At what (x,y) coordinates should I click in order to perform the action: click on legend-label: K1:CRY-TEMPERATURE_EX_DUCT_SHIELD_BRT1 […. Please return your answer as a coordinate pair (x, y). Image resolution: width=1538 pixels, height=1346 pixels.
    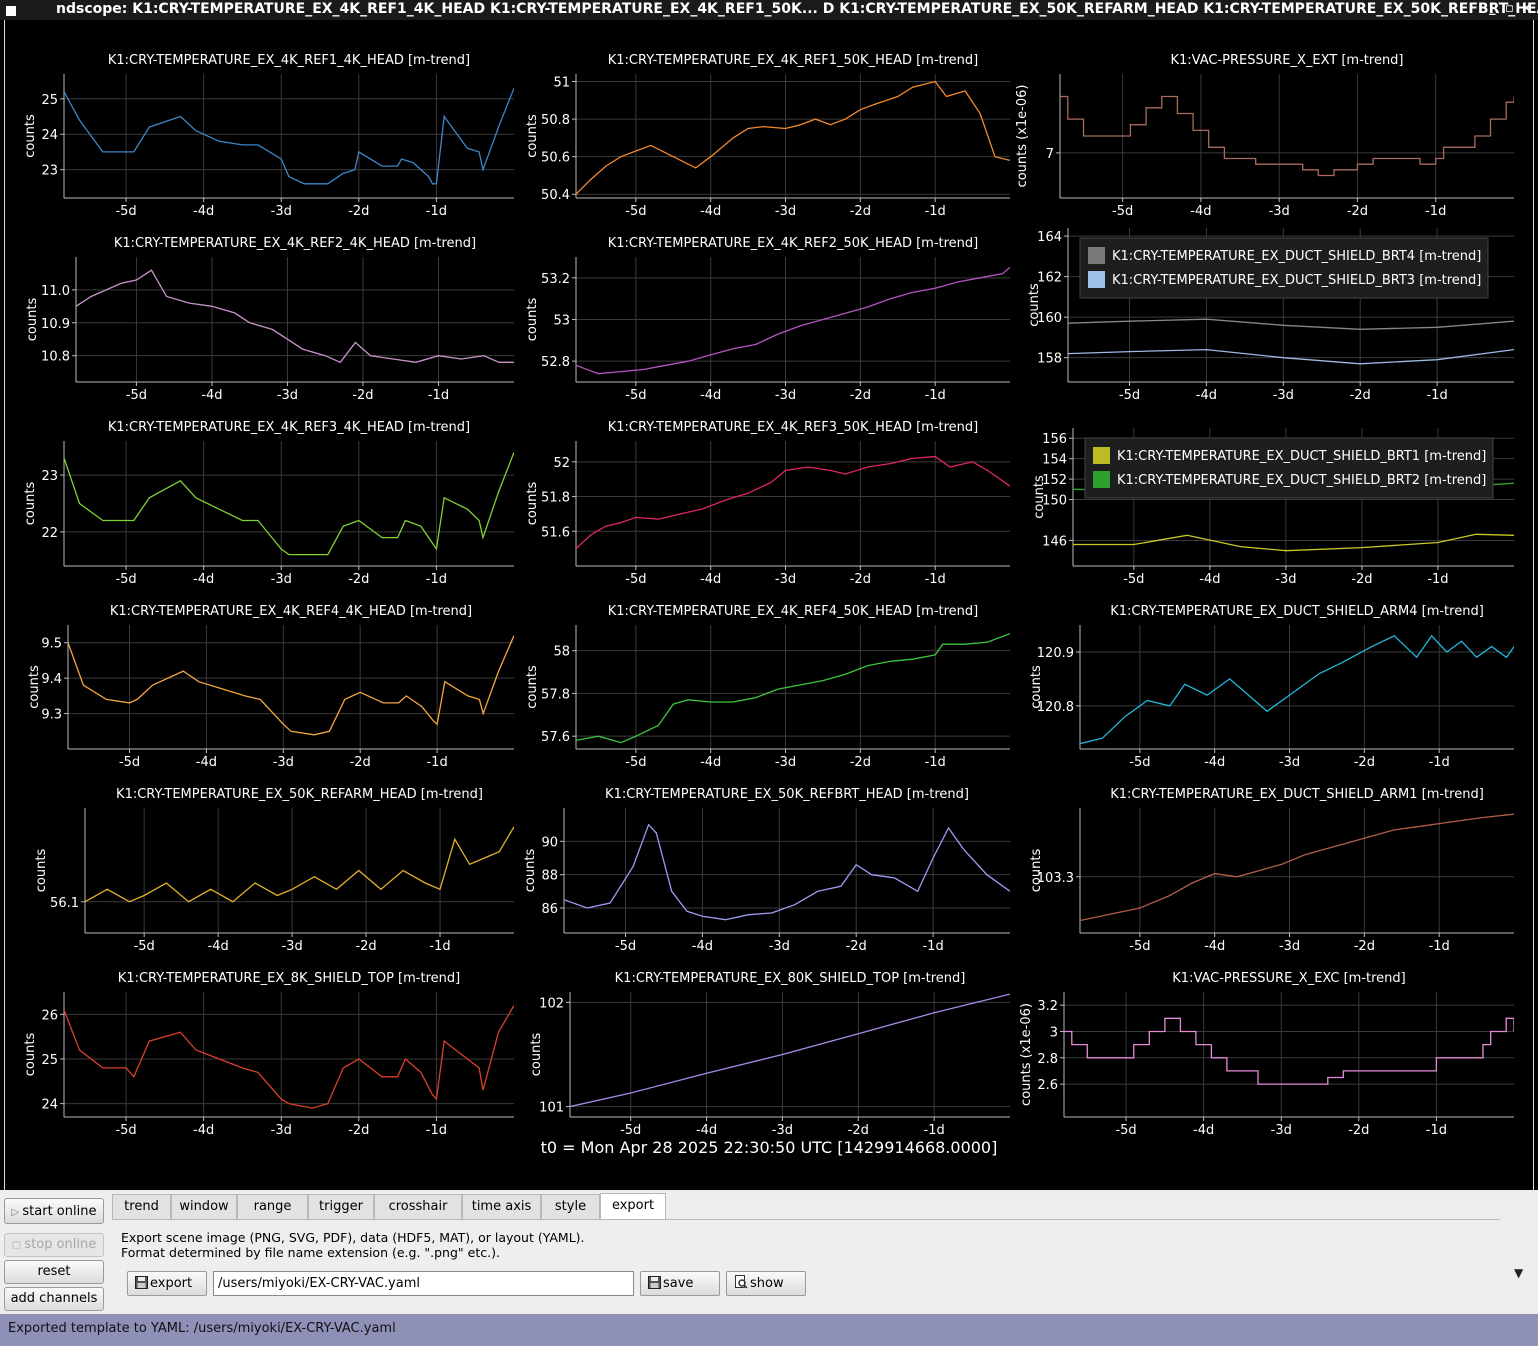
    Looking at the image, I should click on (1301, 456).